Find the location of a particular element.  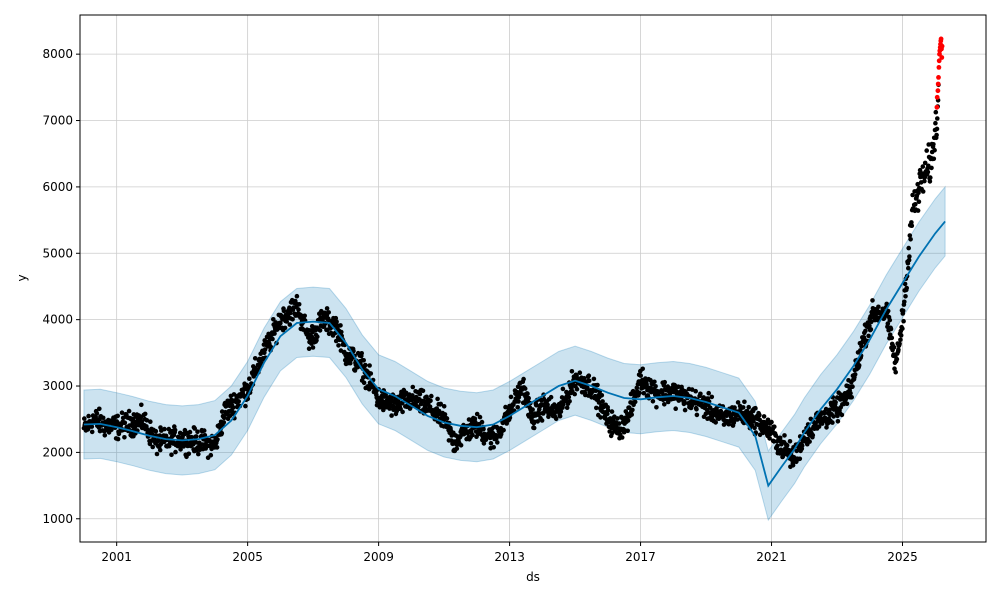

y-tick-label: 3000 is located at coordinates (57, 386).